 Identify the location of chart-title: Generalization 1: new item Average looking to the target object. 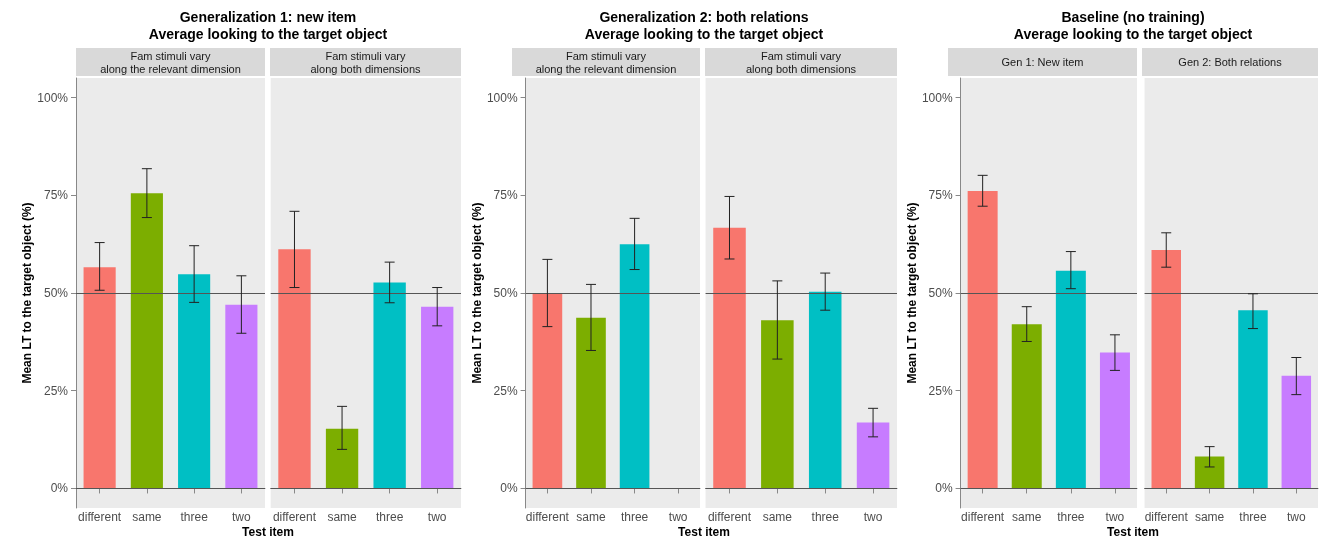
(268, 25).